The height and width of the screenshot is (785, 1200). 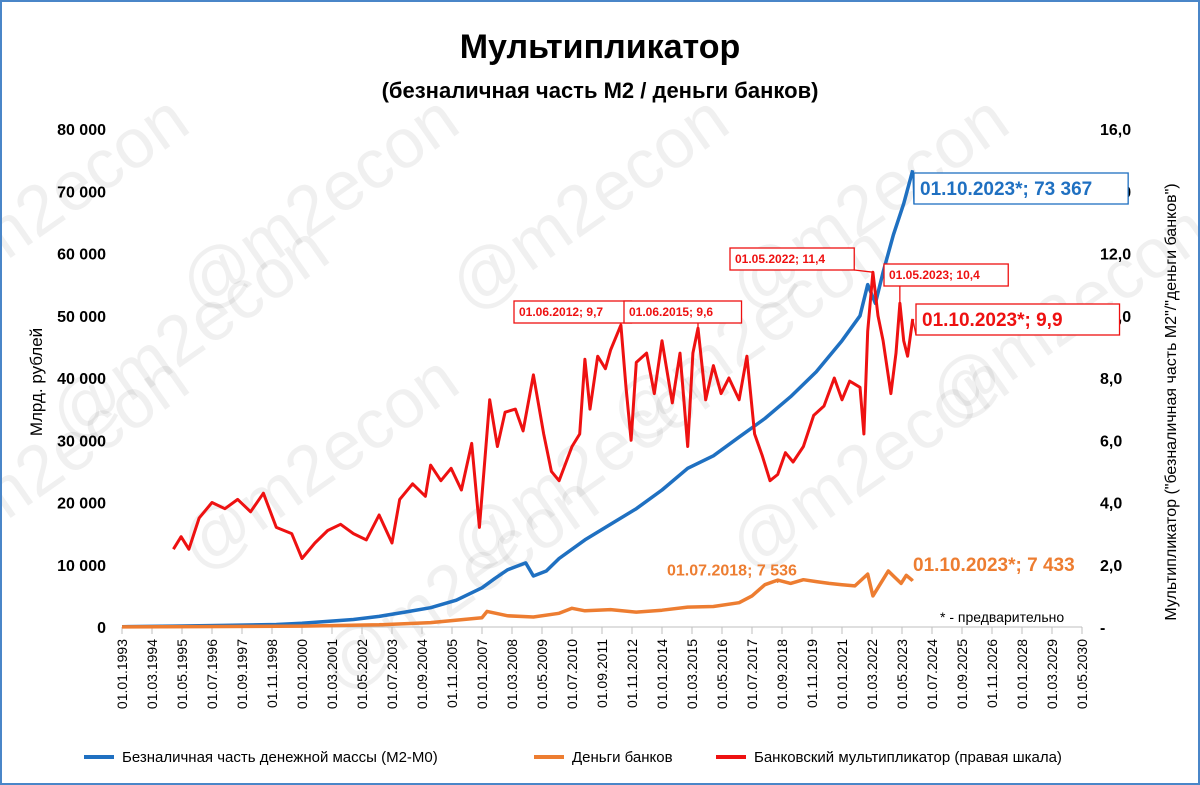 I want to click on left-tick-label: 0, so click(x=101, y=628).